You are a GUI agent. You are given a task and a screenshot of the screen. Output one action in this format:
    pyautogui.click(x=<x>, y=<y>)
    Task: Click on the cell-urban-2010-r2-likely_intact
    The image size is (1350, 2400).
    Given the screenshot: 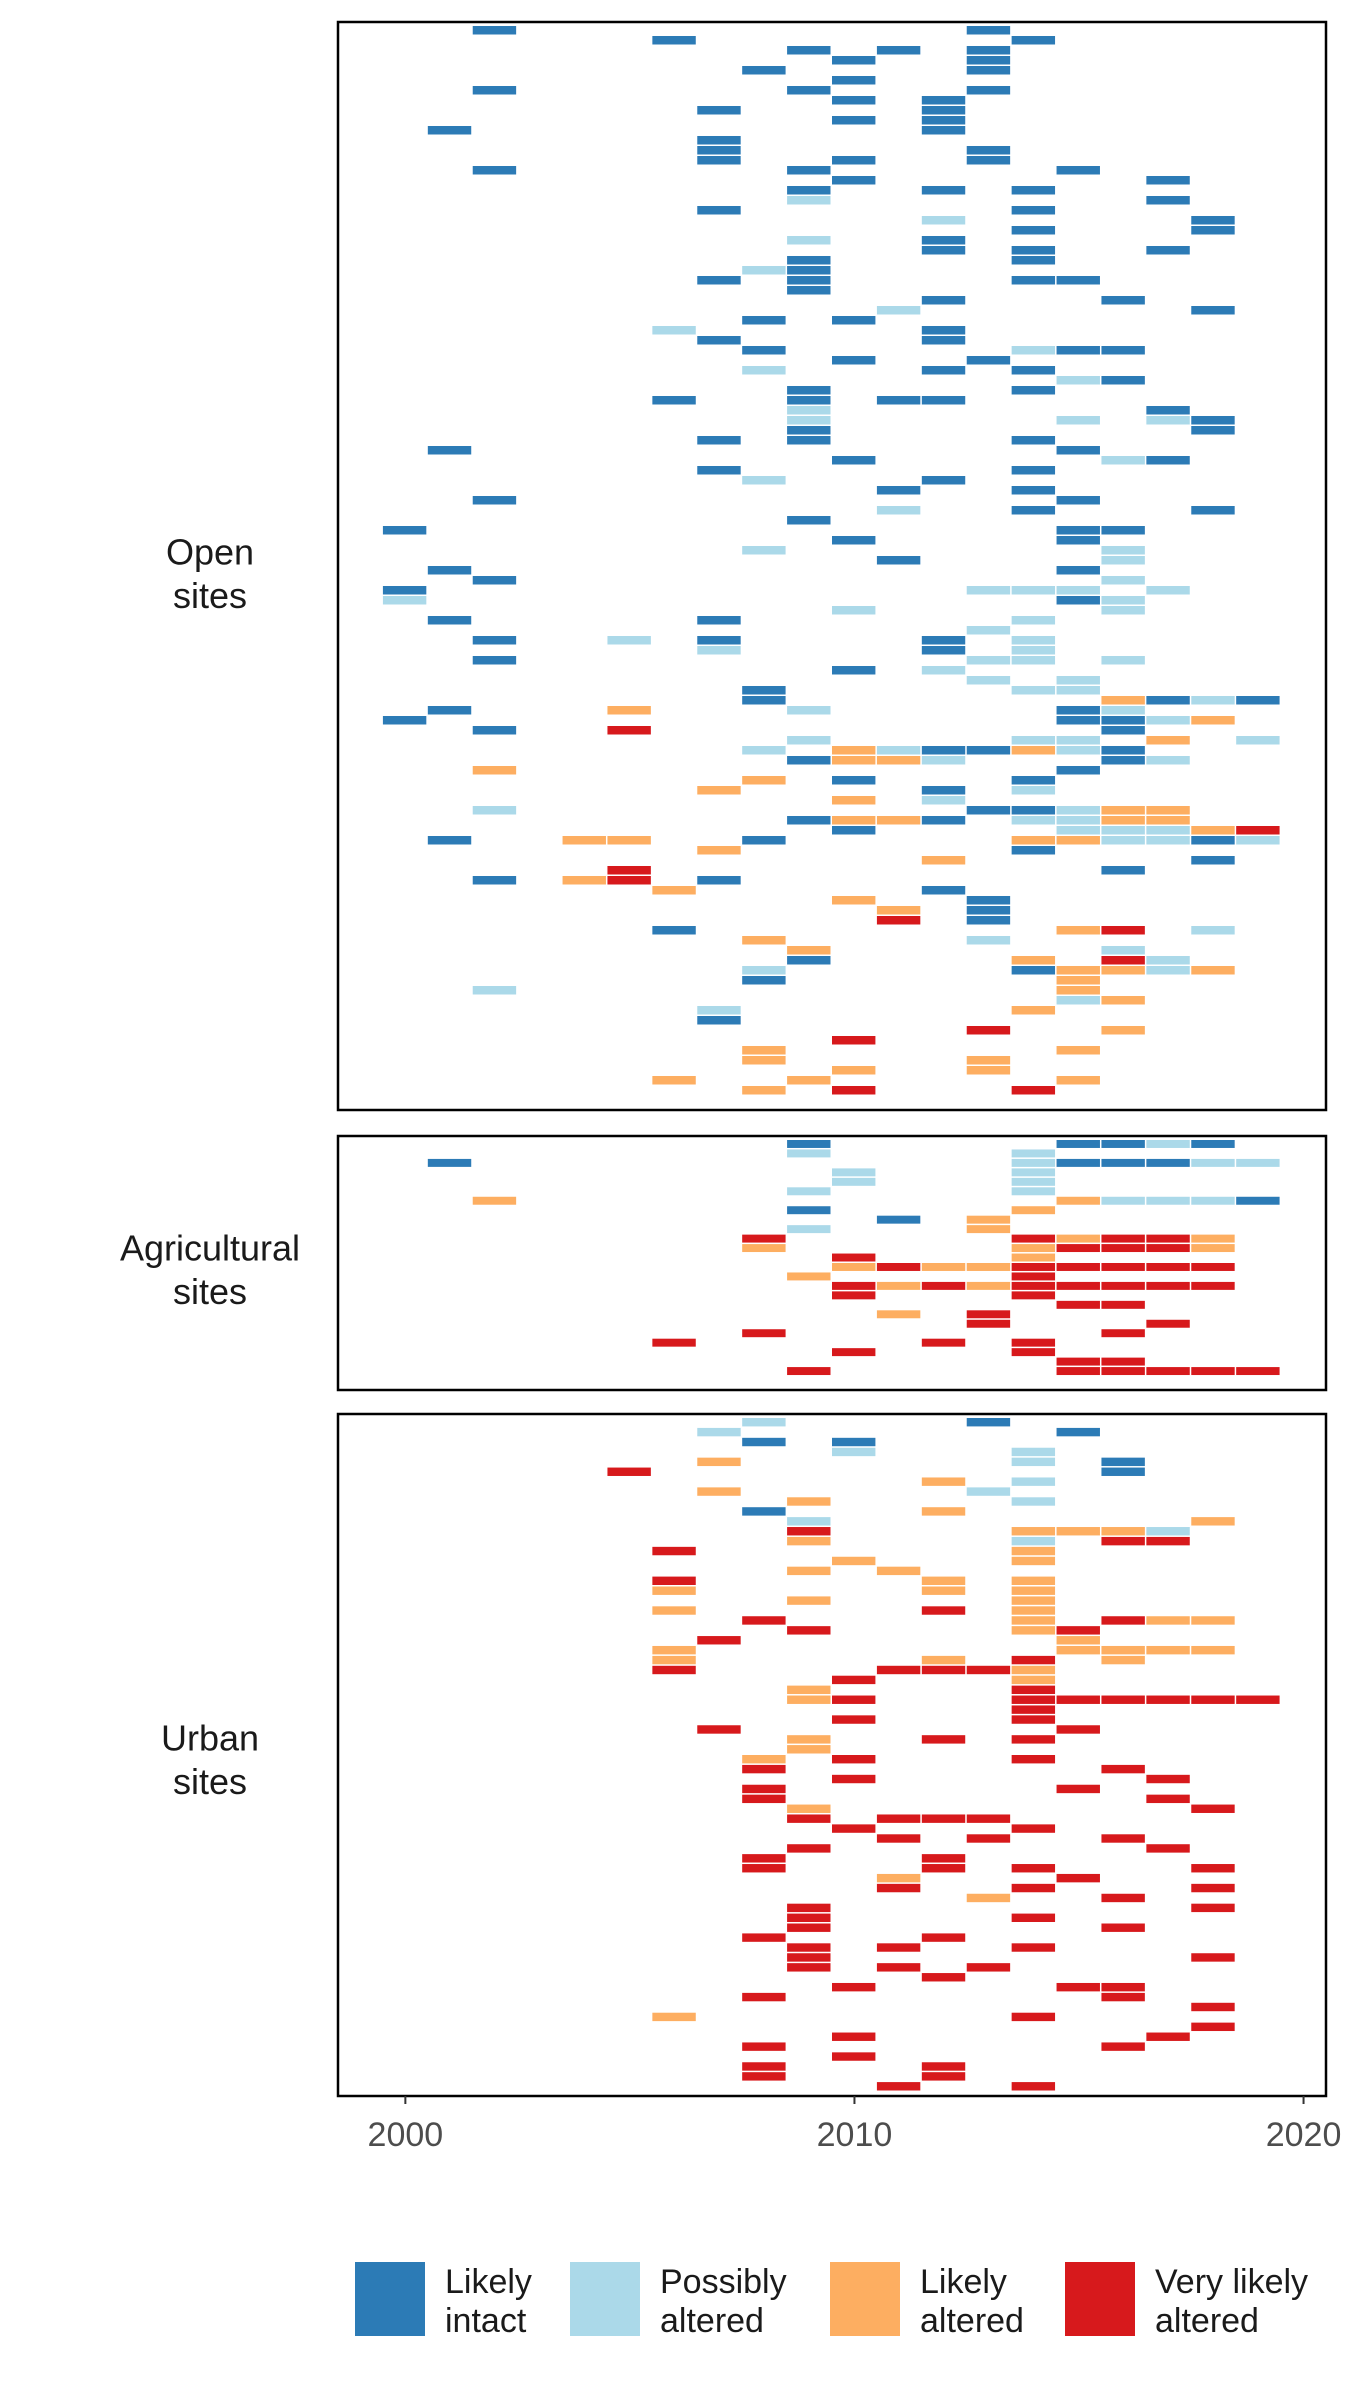 What is the action you would take?
    pyautogui.click(x=854, y=1442)
    